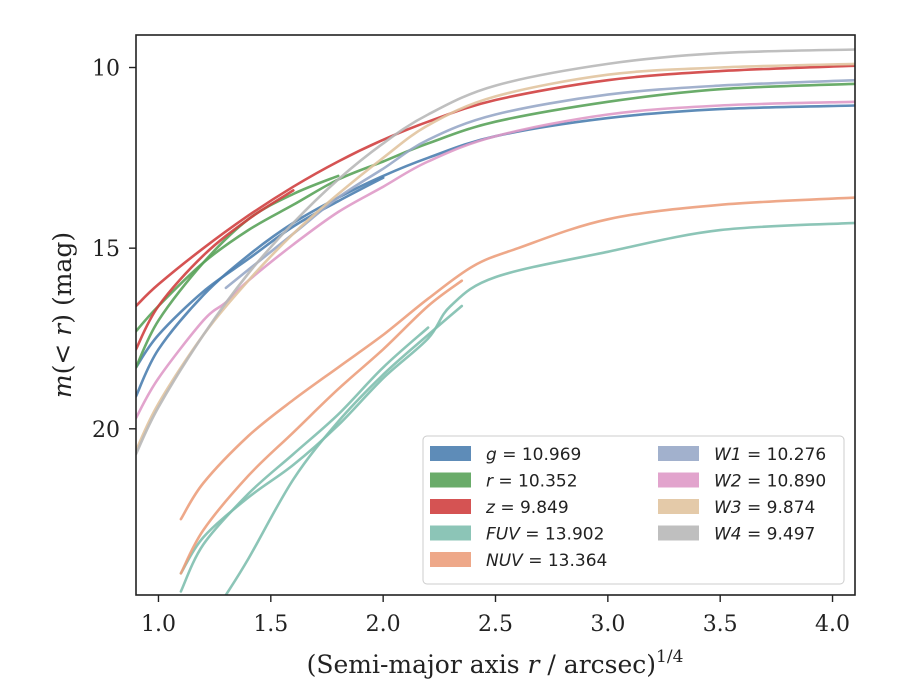 This screenshot has width=900, height=700. I want to click on legend-label-nuv: NUV = 13.364, so click(546, 561).